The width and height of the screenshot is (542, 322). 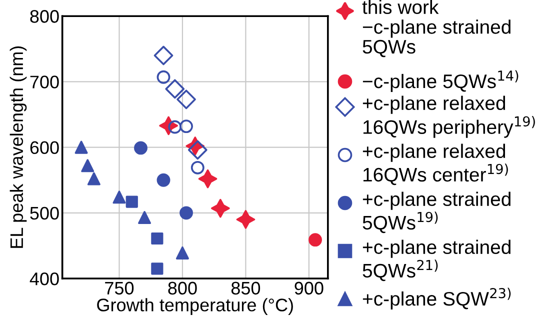 I want to click on x-tick-label: 850, so click(x=245, y=288).